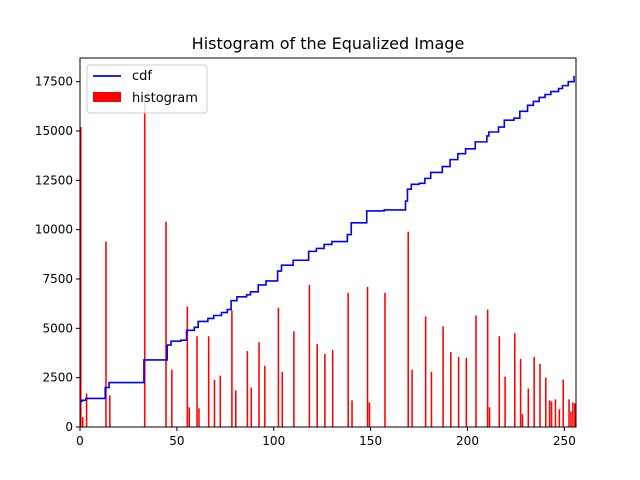 Image resolution: width=640 pixels, height=480 pixels. I want to click on y-tick-label: 17500, so click(54, 82).